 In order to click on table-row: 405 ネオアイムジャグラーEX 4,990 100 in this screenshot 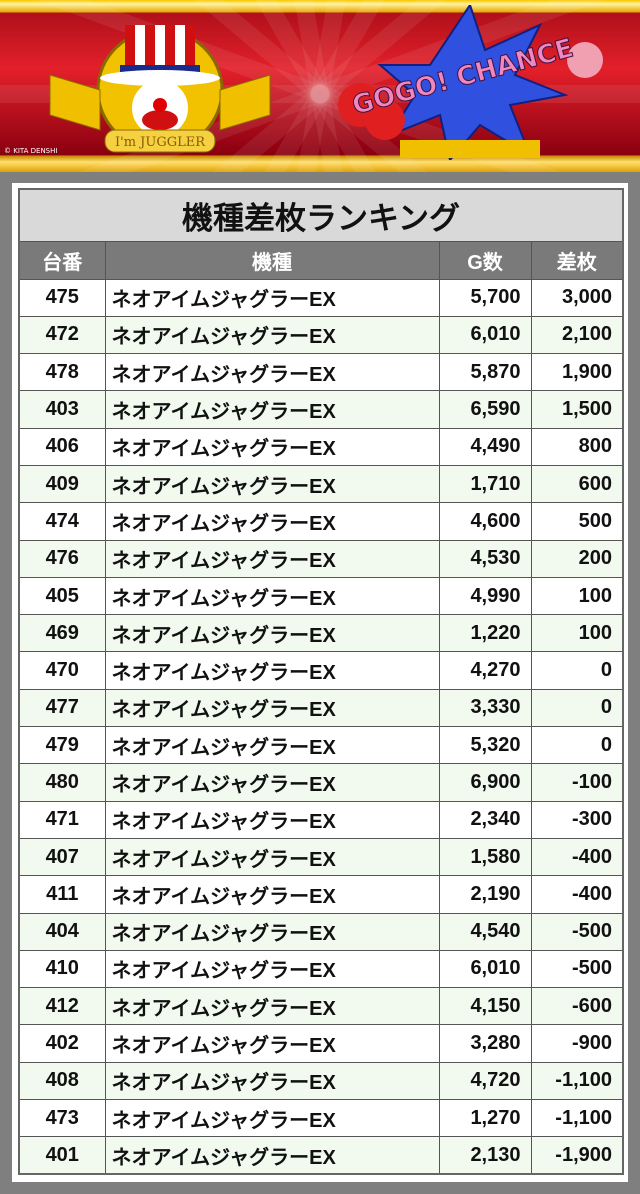, I will do `click(321, 596)`.